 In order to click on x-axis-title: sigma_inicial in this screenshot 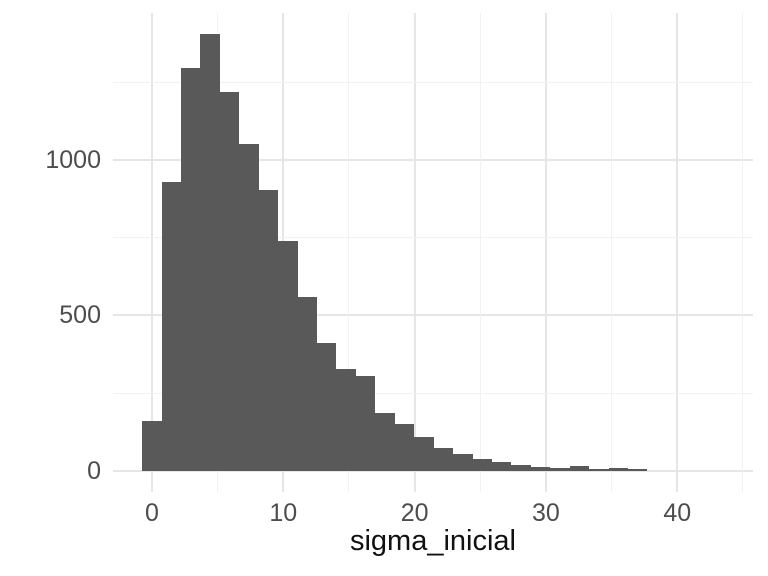, I will do `click(432, 541)`.